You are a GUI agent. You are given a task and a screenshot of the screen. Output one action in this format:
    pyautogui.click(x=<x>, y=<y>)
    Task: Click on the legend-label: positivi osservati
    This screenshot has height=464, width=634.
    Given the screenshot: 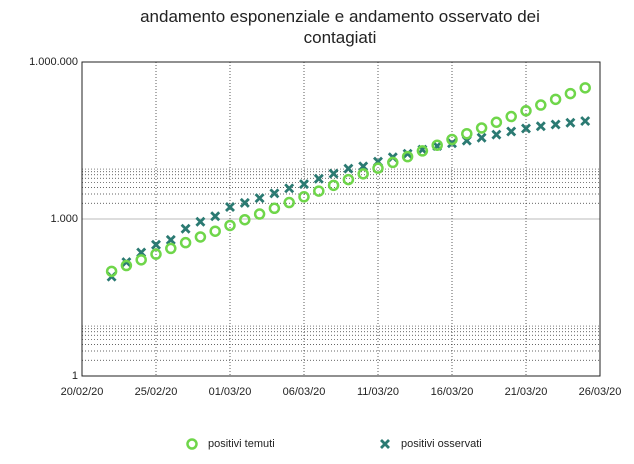 What is the action you would take?
    pyautogui.click(x=441, y=444)
    